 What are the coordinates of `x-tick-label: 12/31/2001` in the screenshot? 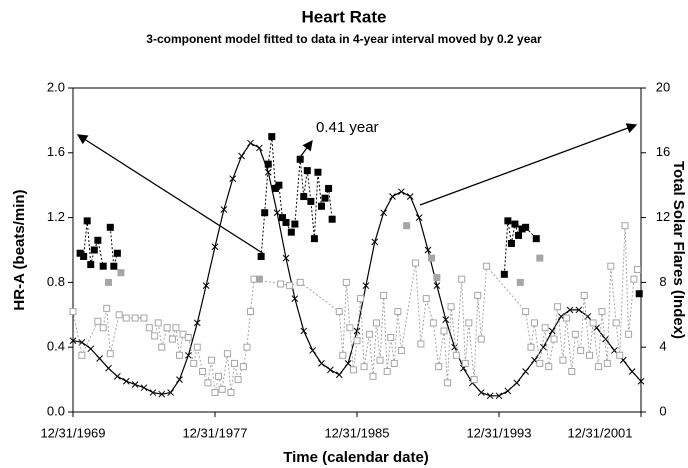 It's located at (599, 432).